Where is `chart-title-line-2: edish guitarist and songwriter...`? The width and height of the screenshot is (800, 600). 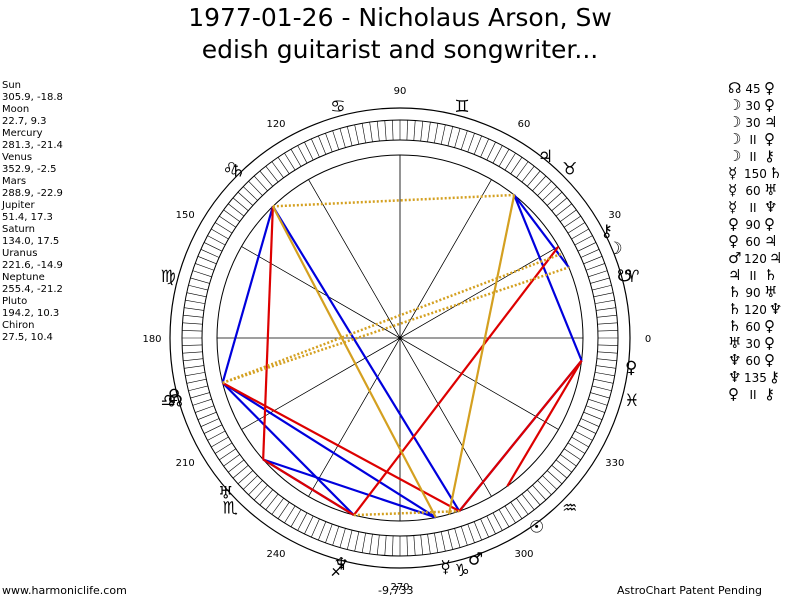
chart-title-line-2: edish guitarist and songwriter... is located at coordinates (400, 49).